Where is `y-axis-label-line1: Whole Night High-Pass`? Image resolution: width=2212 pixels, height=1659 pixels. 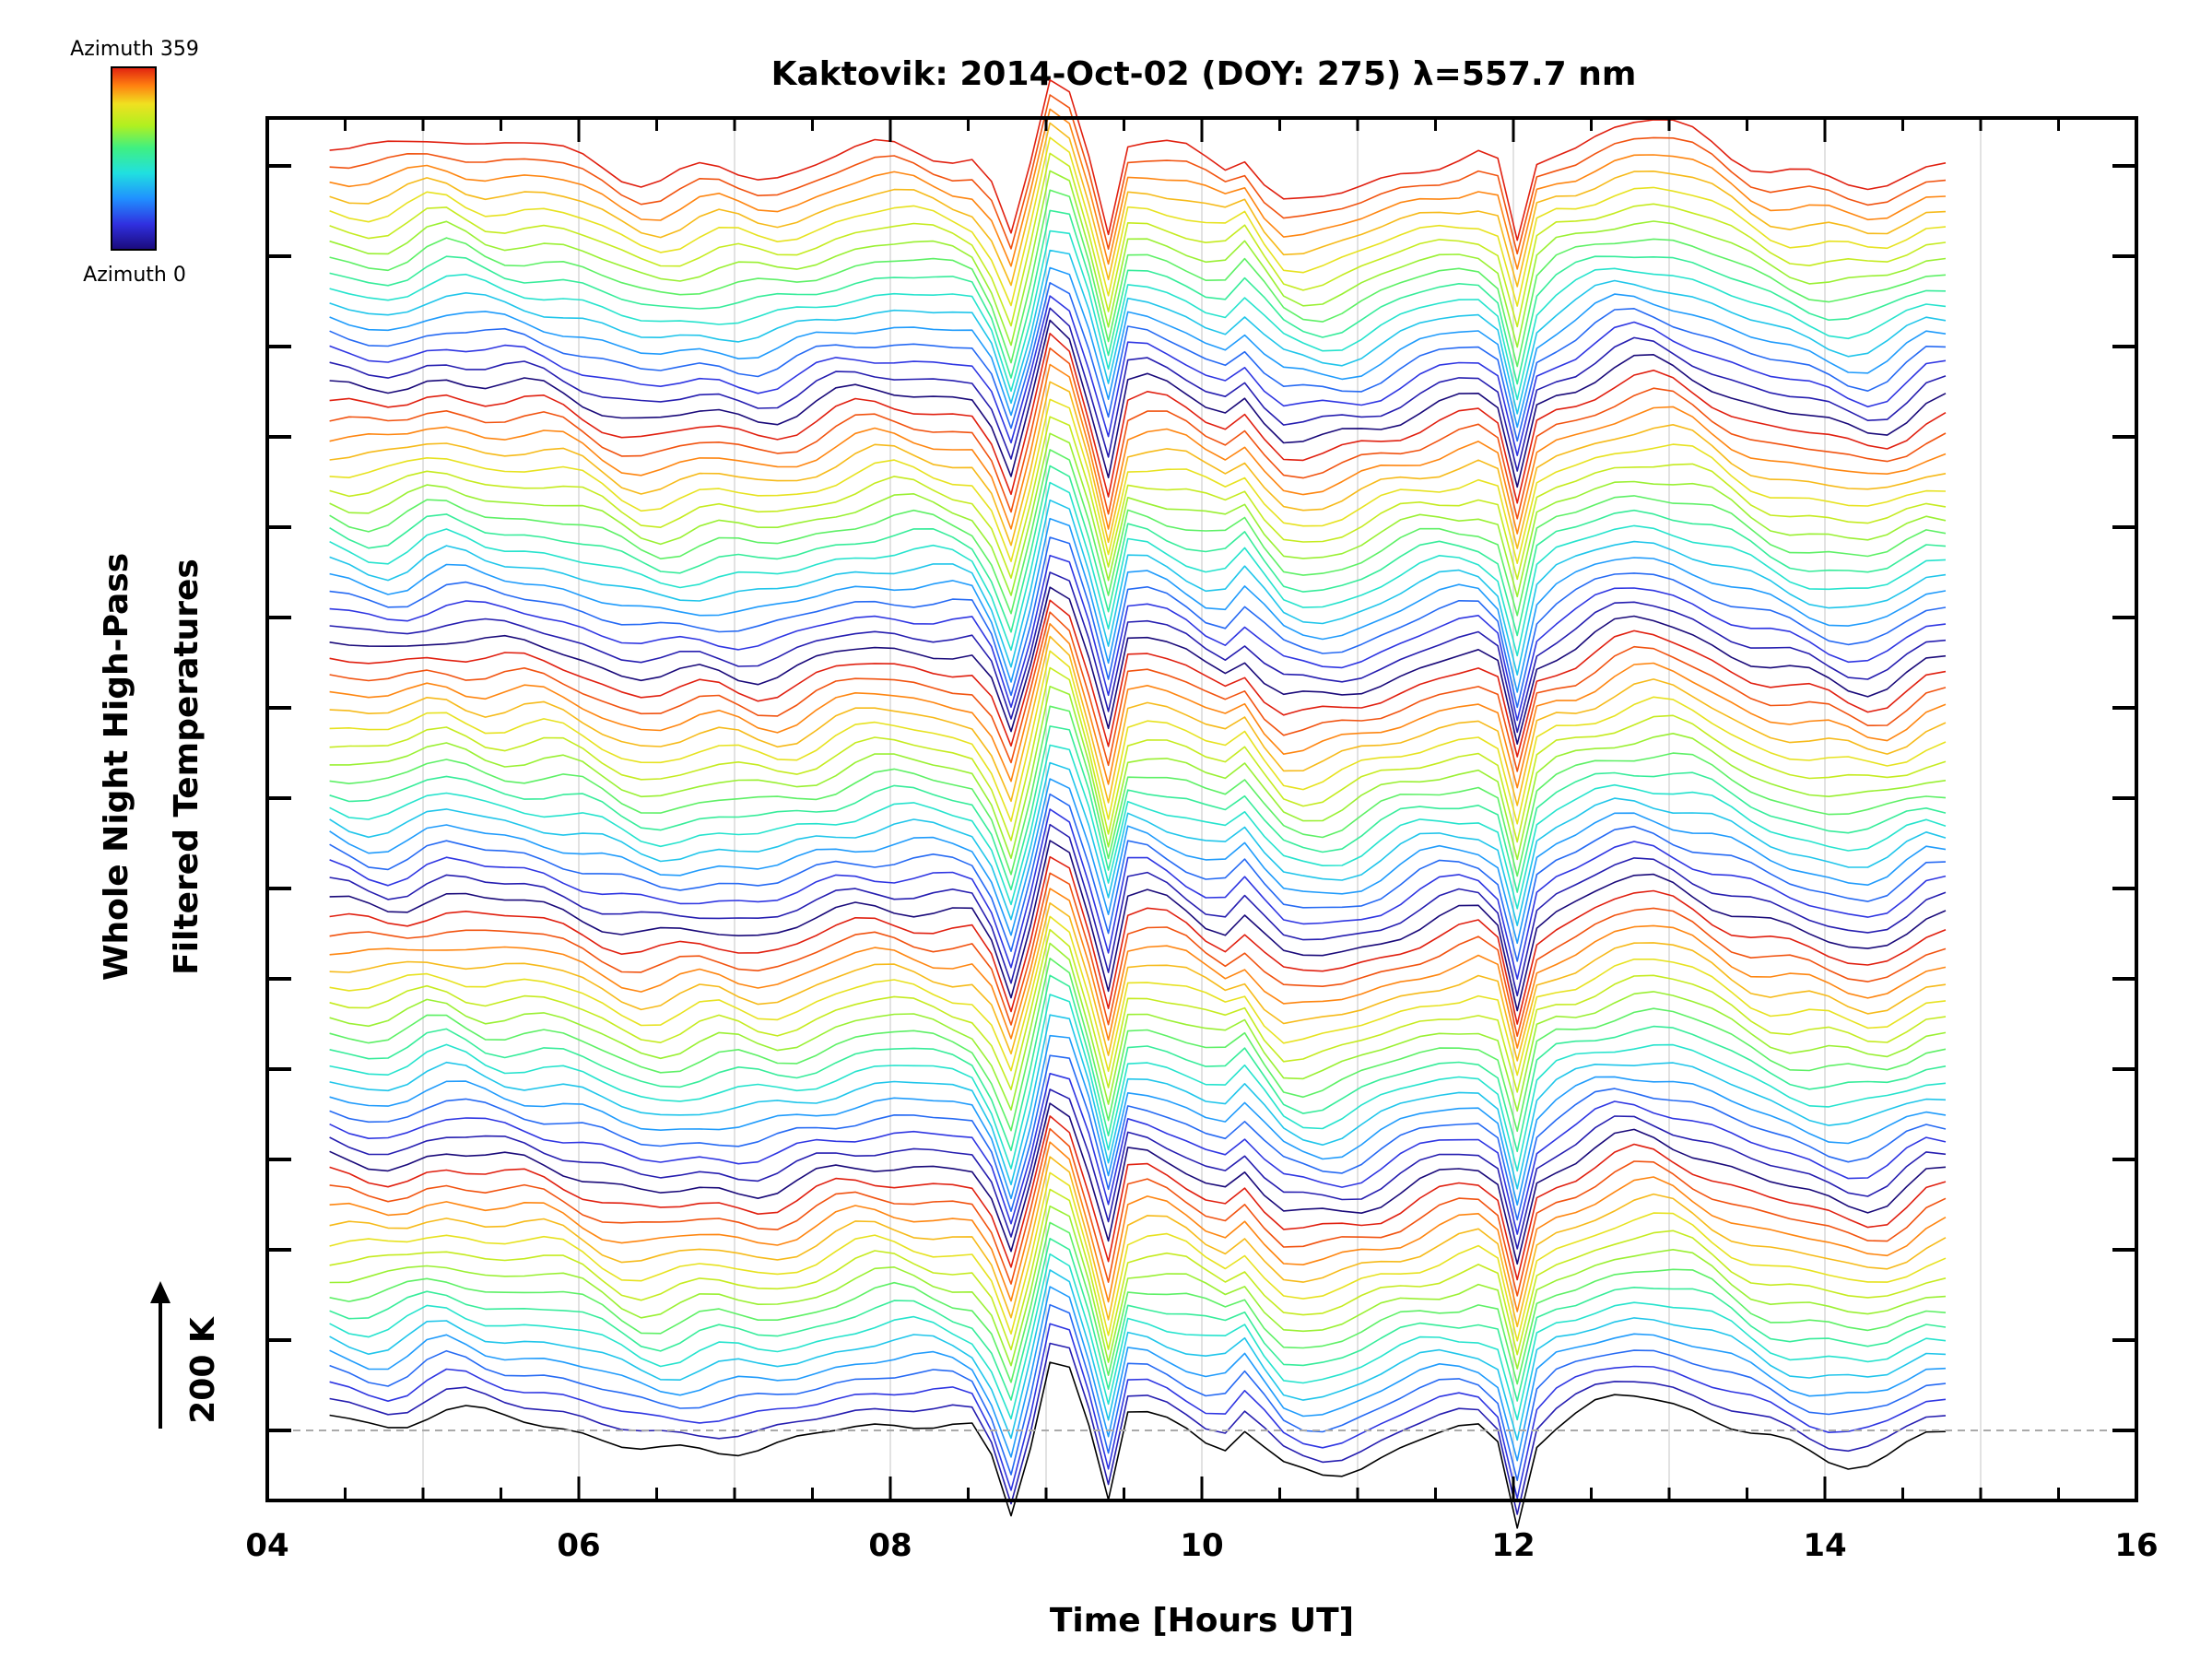
y-axis-label-line1: Whole Night High-Pass is located at coordinates (116, 767).